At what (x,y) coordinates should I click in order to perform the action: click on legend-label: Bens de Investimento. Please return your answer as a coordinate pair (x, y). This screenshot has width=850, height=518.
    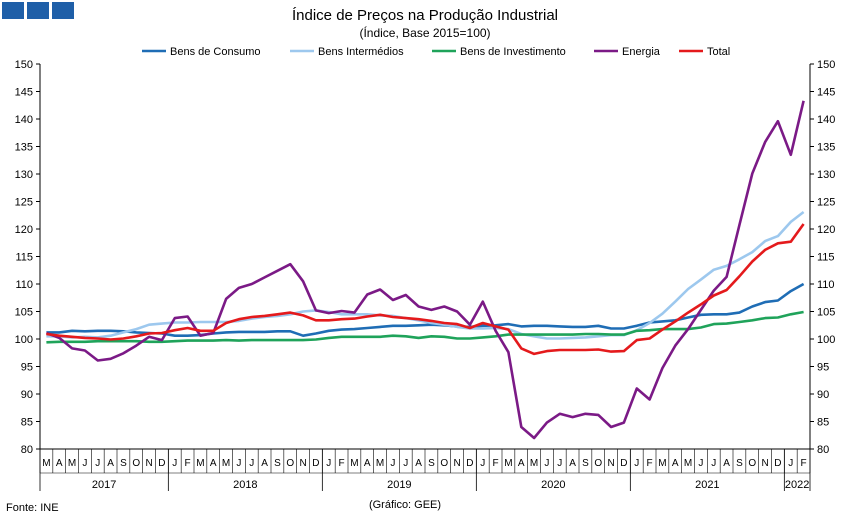
    Looking at the image, I should click on (513, 52).